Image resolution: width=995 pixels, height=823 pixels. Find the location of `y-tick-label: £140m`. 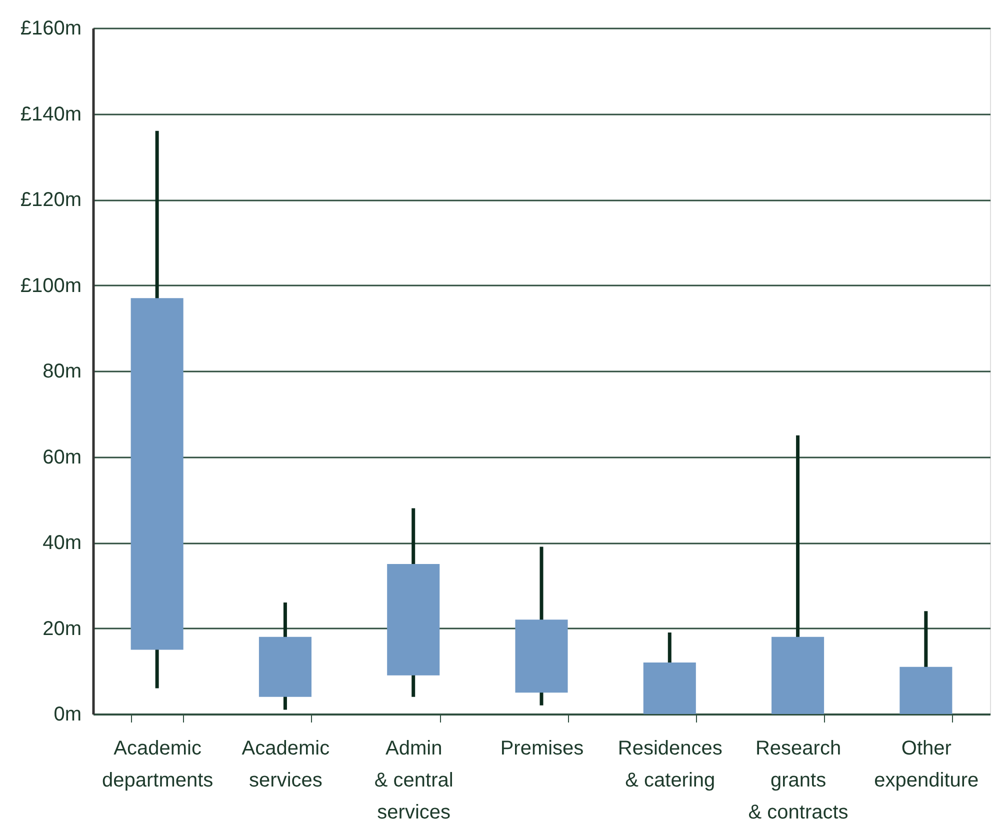

y-tick-label: £140m is located at coordinates (51, 114).